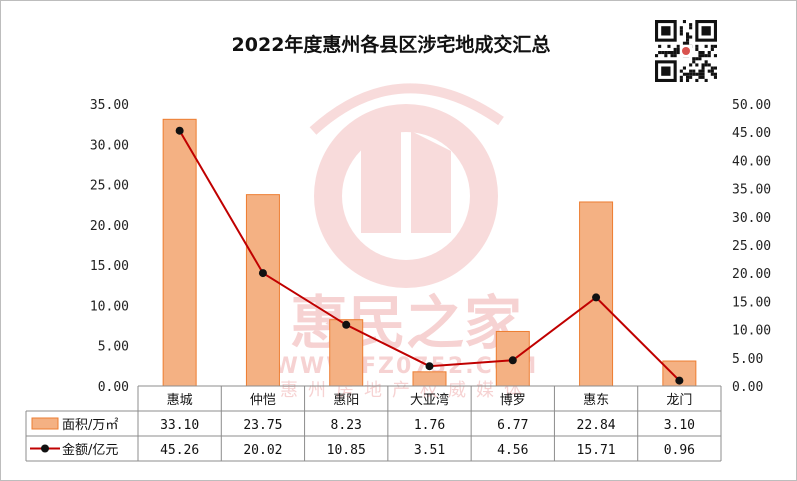 This screenshot has height=481, width=797. What do you see at coordinates (346, 400) in the screenshot?
I see `category-label: 惠阳` at bounding box center [346, 400].